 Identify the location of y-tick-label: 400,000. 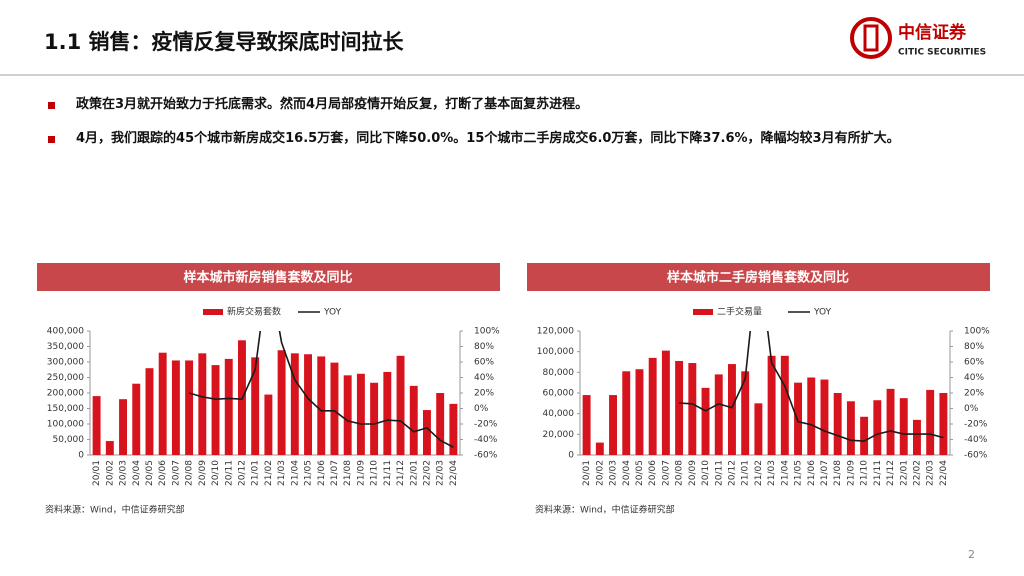
(65, 332).